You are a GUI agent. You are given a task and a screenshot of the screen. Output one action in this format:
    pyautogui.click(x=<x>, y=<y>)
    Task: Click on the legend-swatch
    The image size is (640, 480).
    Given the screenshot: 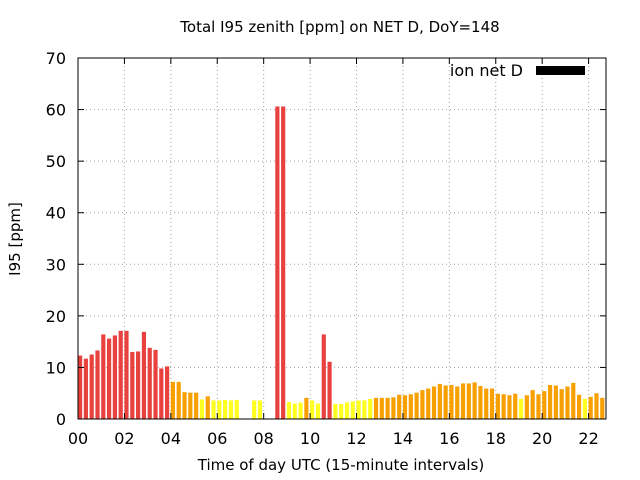 What is the action you would take?
    pyautogui.click(x=560, y=70)
    